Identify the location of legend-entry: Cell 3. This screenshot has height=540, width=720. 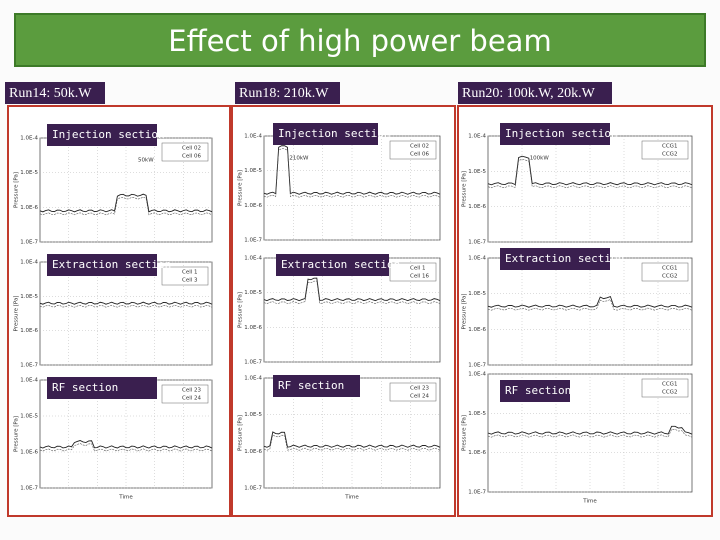
(190, 281).